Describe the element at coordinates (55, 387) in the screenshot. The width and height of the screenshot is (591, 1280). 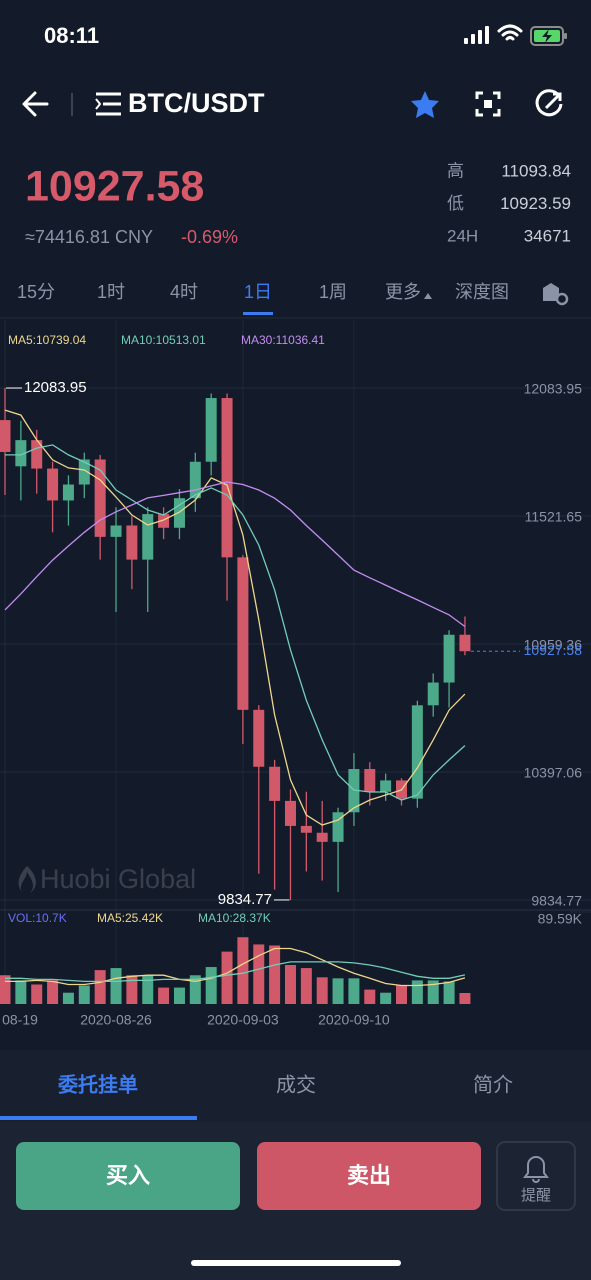
I see `max-marker-label: 12083.95` at that location.